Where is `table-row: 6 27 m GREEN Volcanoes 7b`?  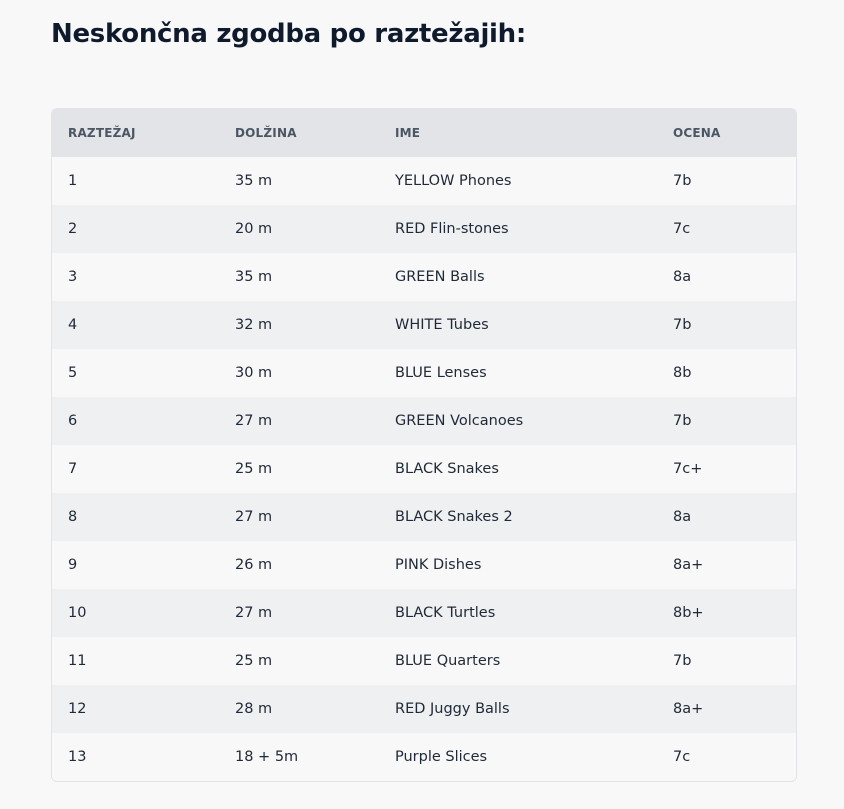
table-row: 6 27 m GREEN Volcanoes 7b is located at coordinates (424, 421).